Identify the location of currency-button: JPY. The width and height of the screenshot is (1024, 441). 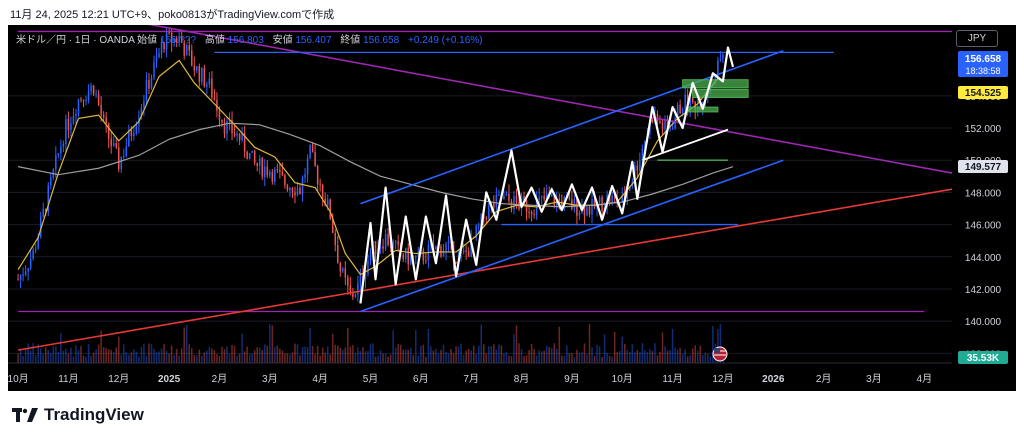
(977, 38).